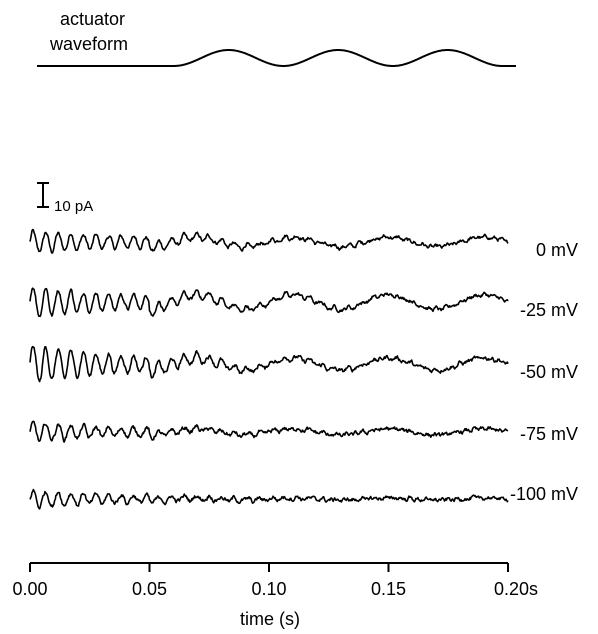 This screenshot has width=598, height=634. Describe the element at coordinates (557, 250) in the screenshot. I see `series-label: 0 mV` at that location.